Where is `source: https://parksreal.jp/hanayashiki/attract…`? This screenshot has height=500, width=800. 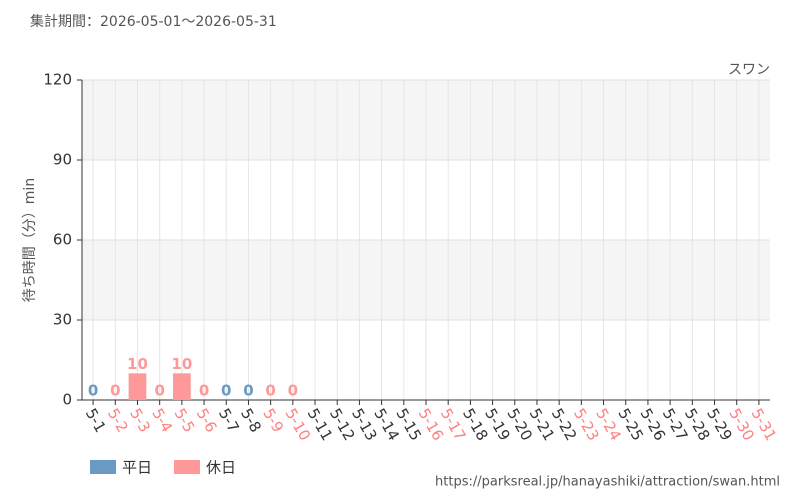
source: https://parksreal.jp/hanayashiki/attract… is located at coordinates (607, 482).